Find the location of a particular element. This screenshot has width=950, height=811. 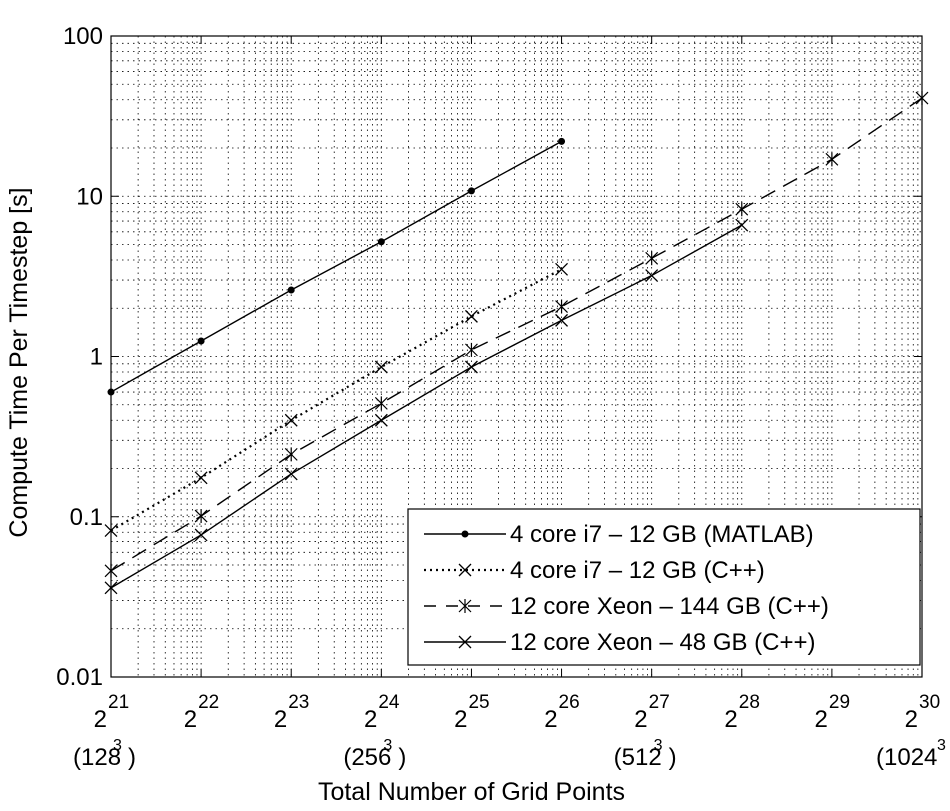

y-tick-label: 10 is located at coordinates (89, 196).